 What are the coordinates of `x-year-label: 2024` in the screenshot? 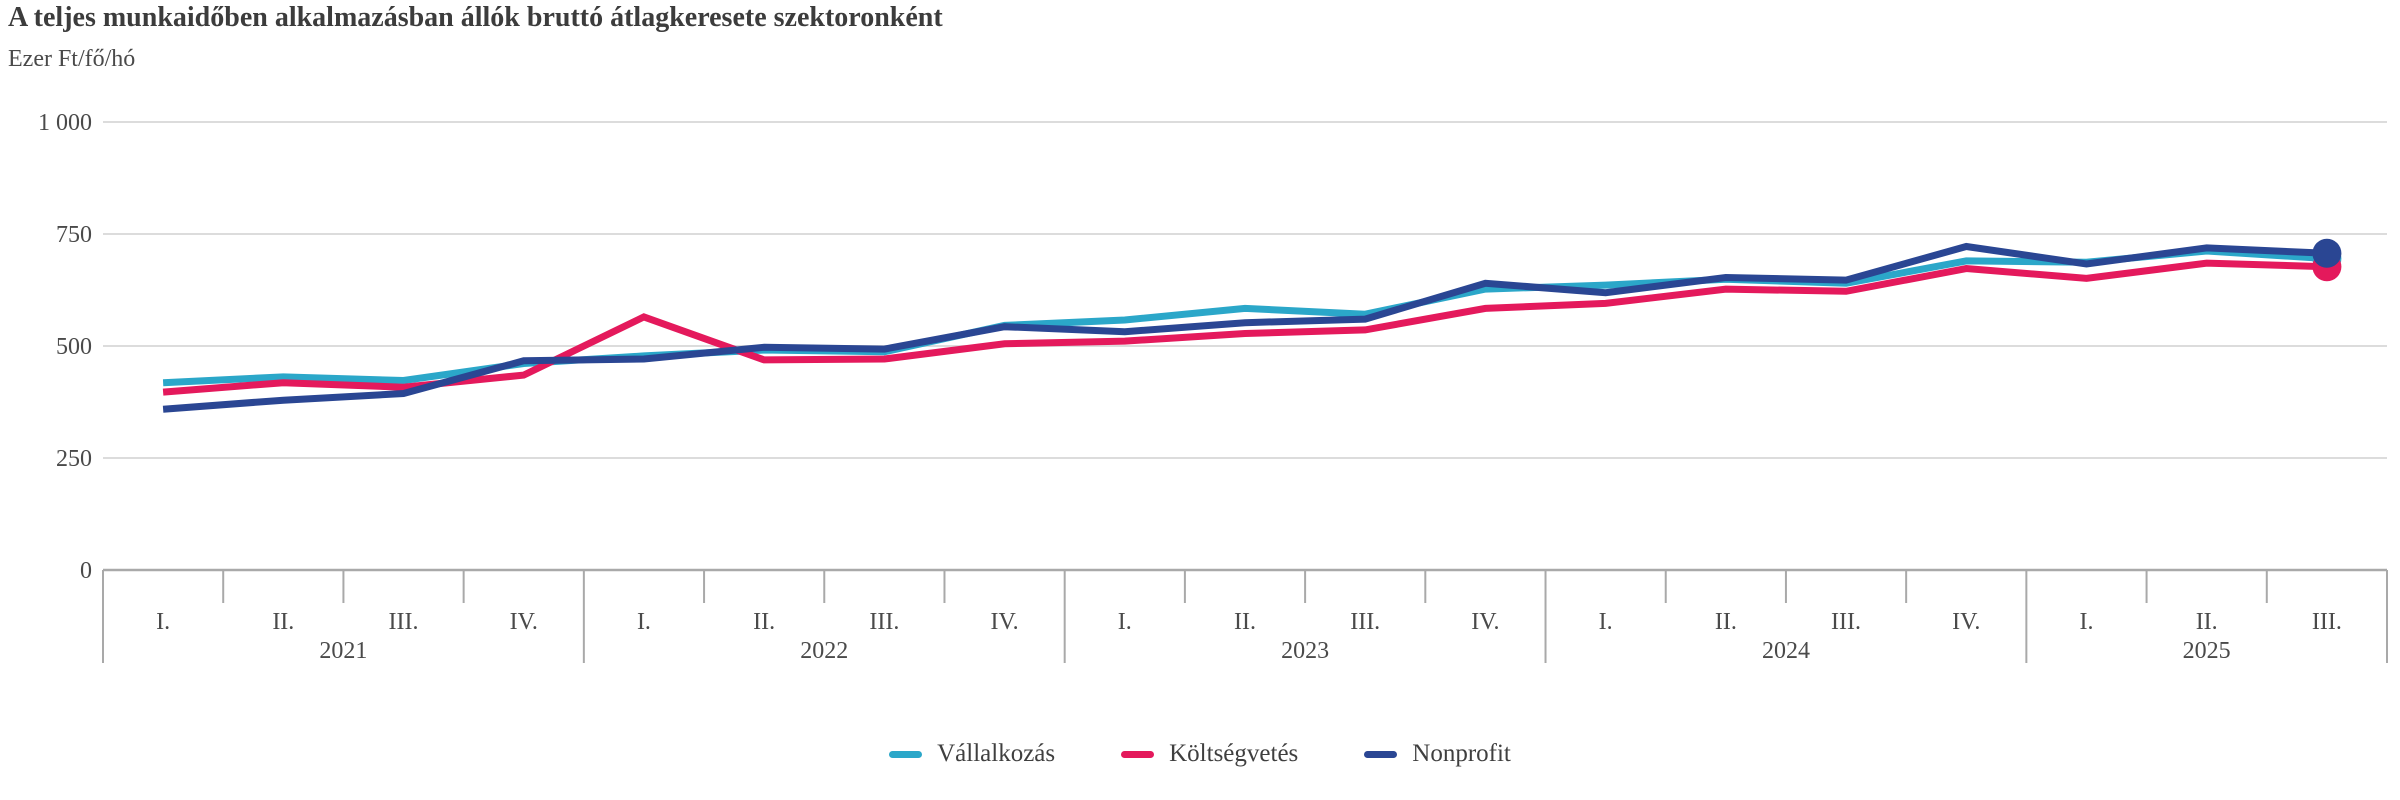 It's located at (1786, 651).